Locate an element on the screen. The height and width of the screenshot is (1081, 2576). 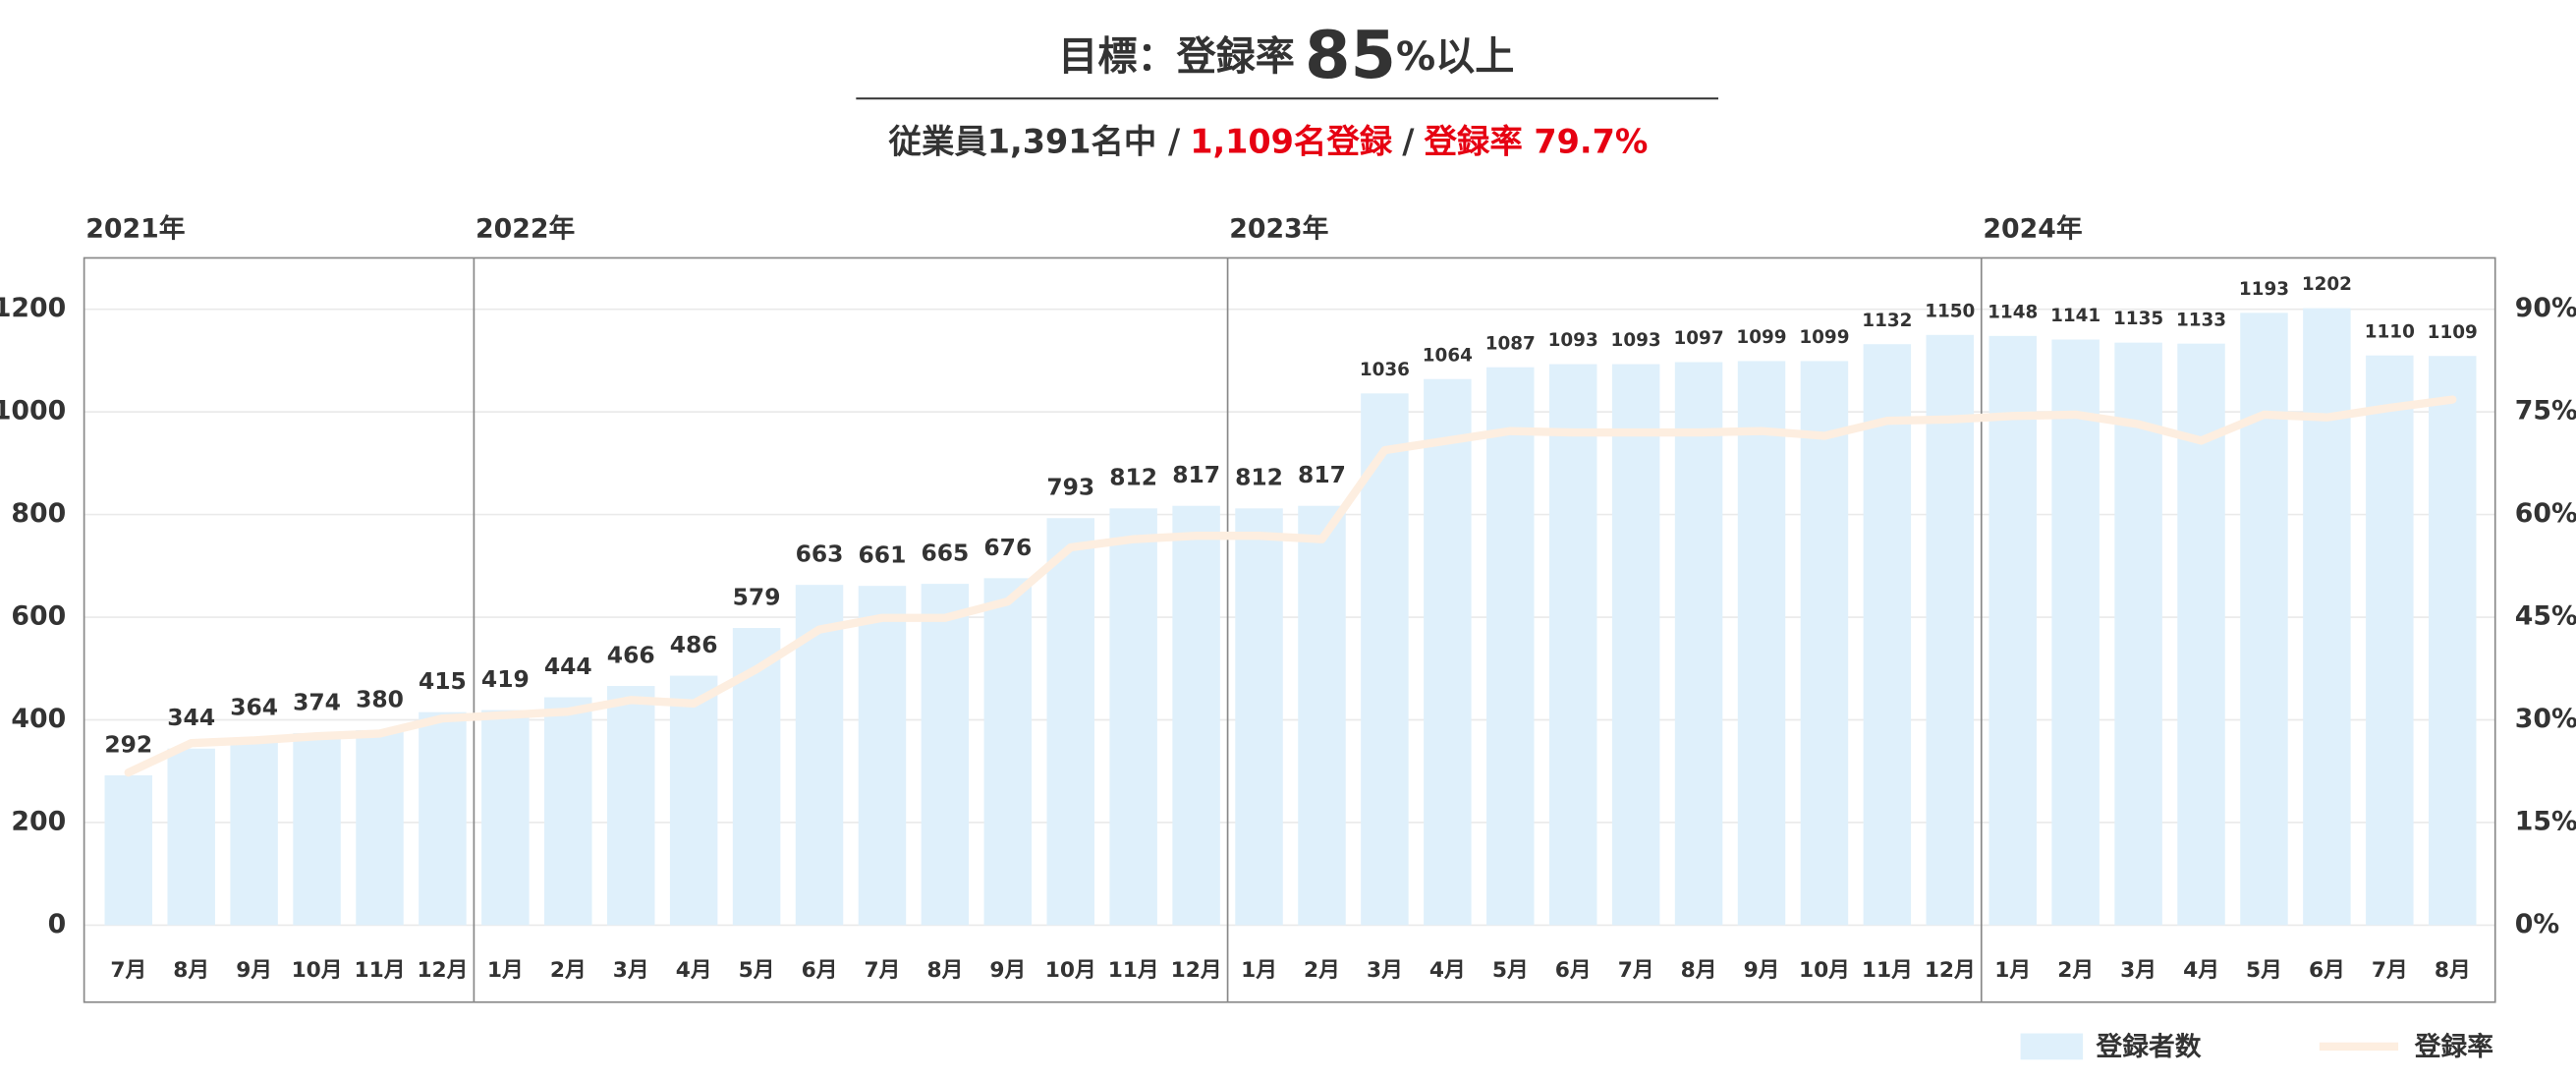
value-label: 661 is located at coordinates (883, 555).